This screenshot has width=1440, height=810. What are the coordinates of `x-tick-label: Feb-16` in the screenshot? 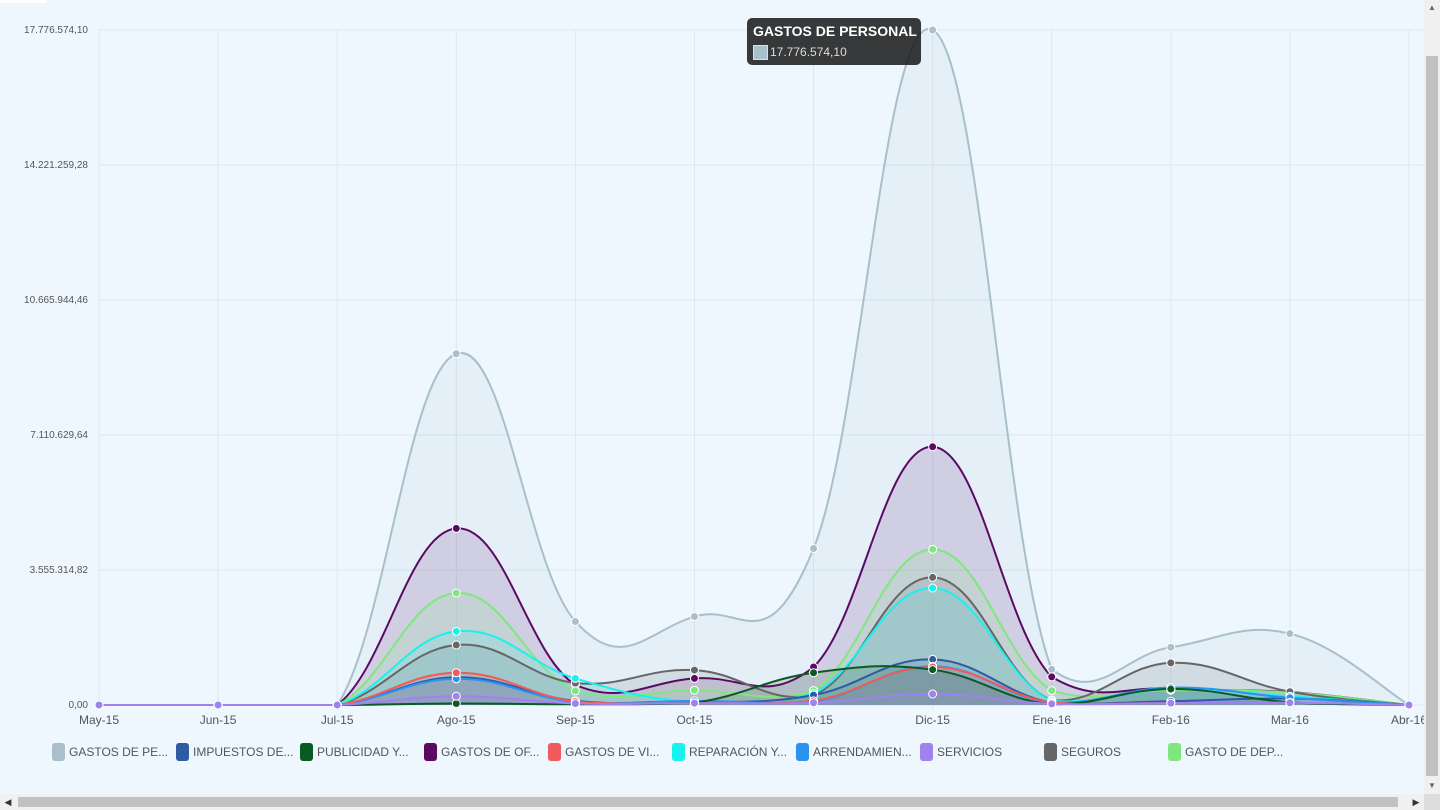 It's located at (1171, 720).